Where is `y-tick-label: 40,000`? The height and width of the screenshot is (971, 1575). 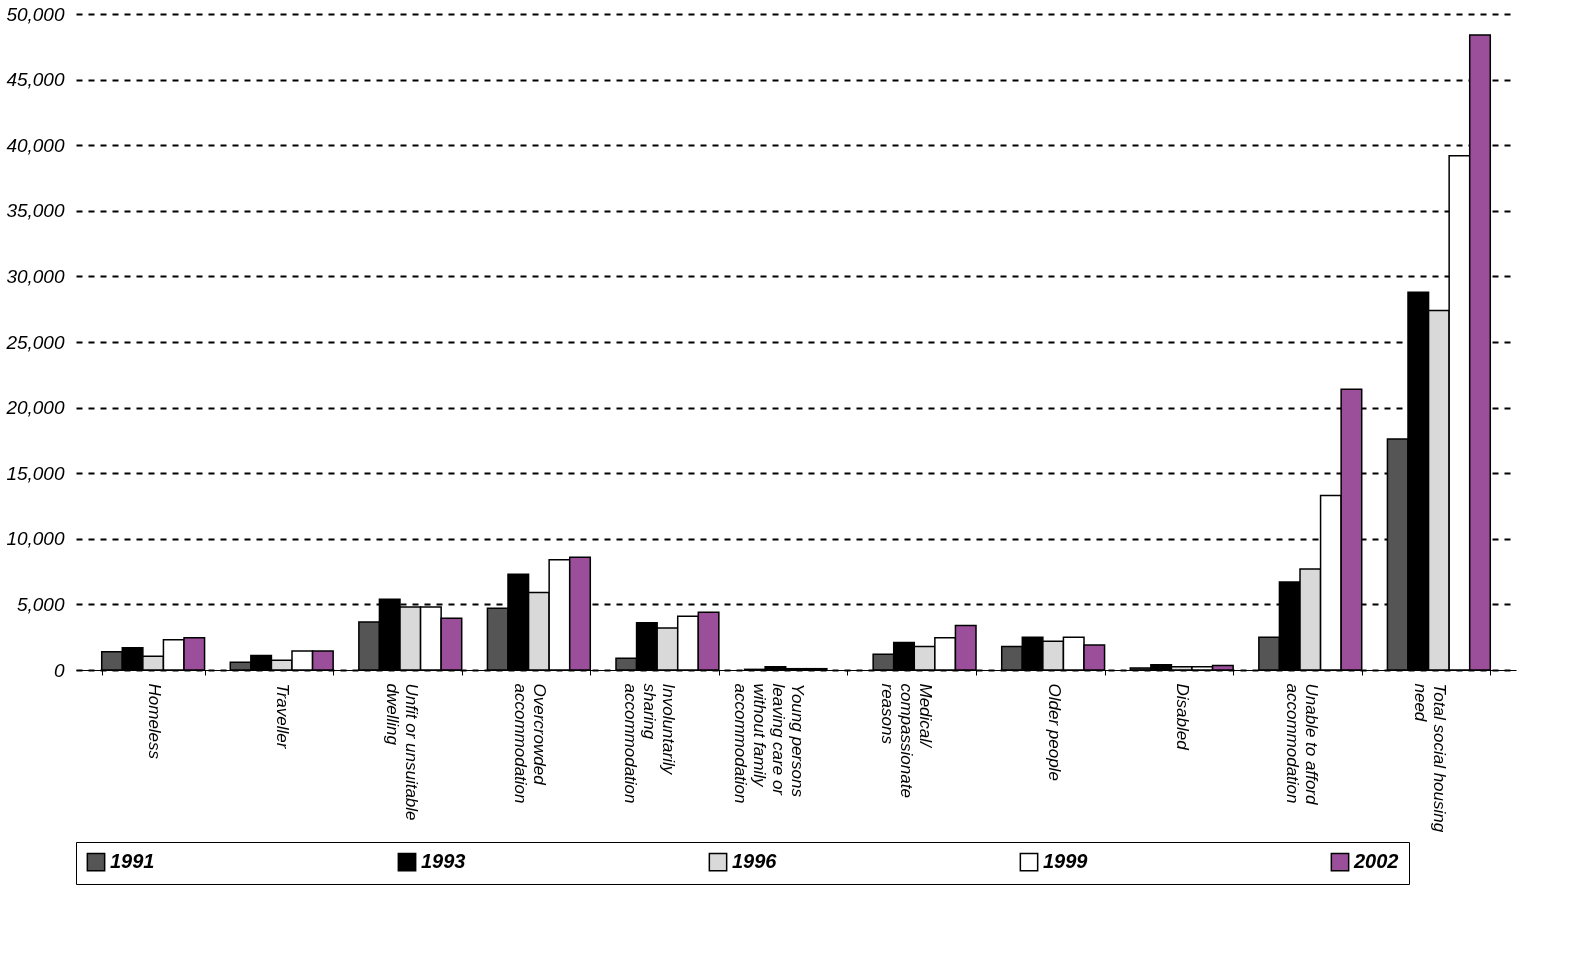 y-tick-label: 40,000 is located at coordinates (35, 145).